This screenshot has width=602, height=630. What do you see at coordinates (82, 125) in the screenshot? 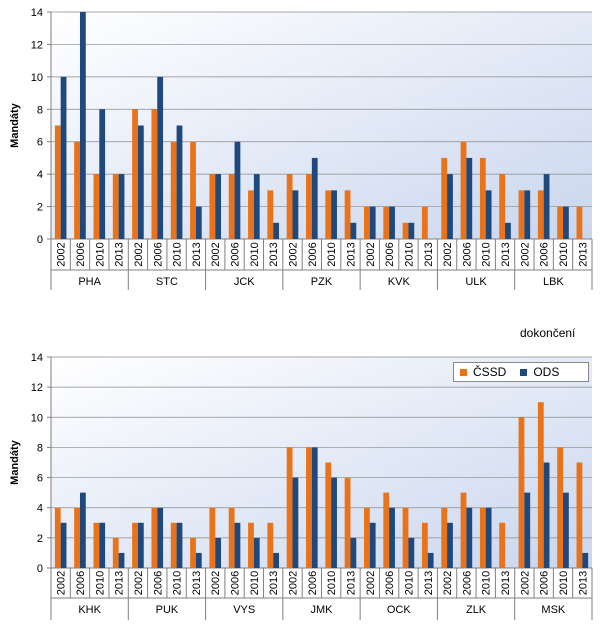
I see `bar-ods-PHA-2006` at bounding box center [82, 125].